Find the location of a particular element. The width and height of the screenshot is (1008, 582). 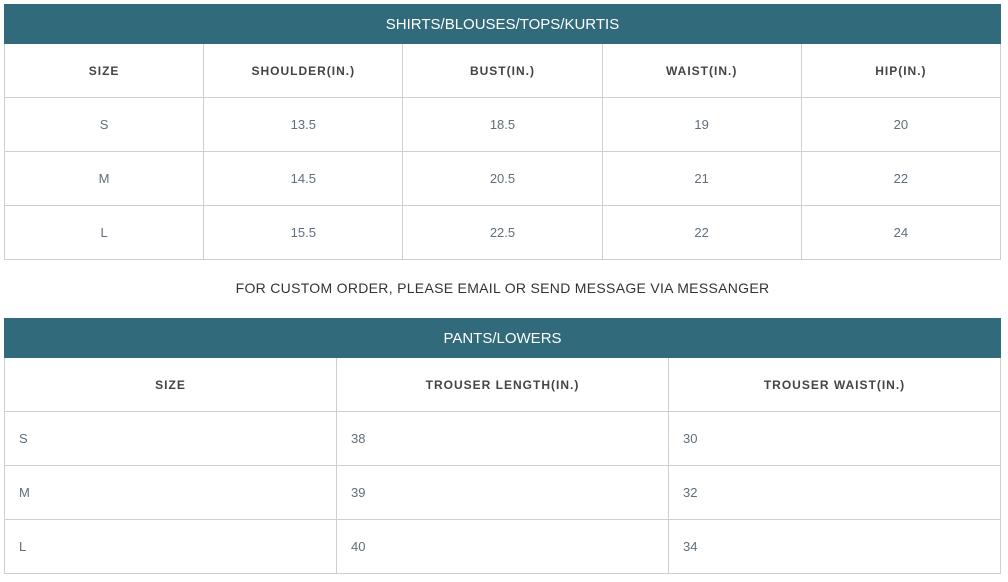

cell: 18.5 is located at coordinates (502, 124).